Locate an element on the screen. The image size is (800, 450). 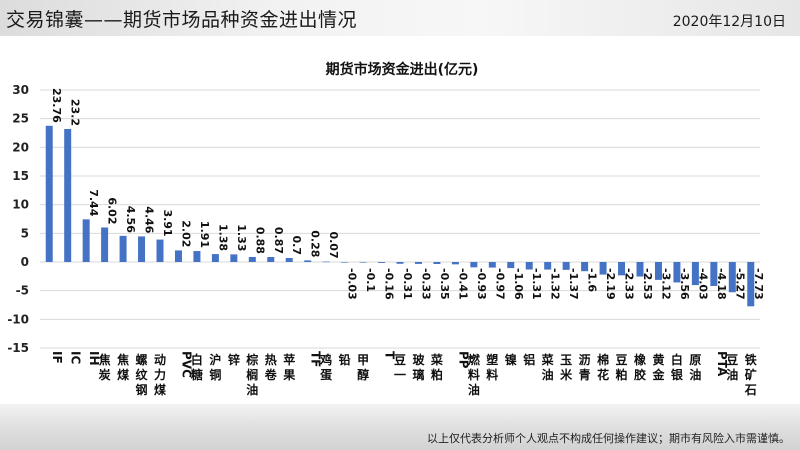
y-tick-label: 30 is located at coordinates (20, 90).